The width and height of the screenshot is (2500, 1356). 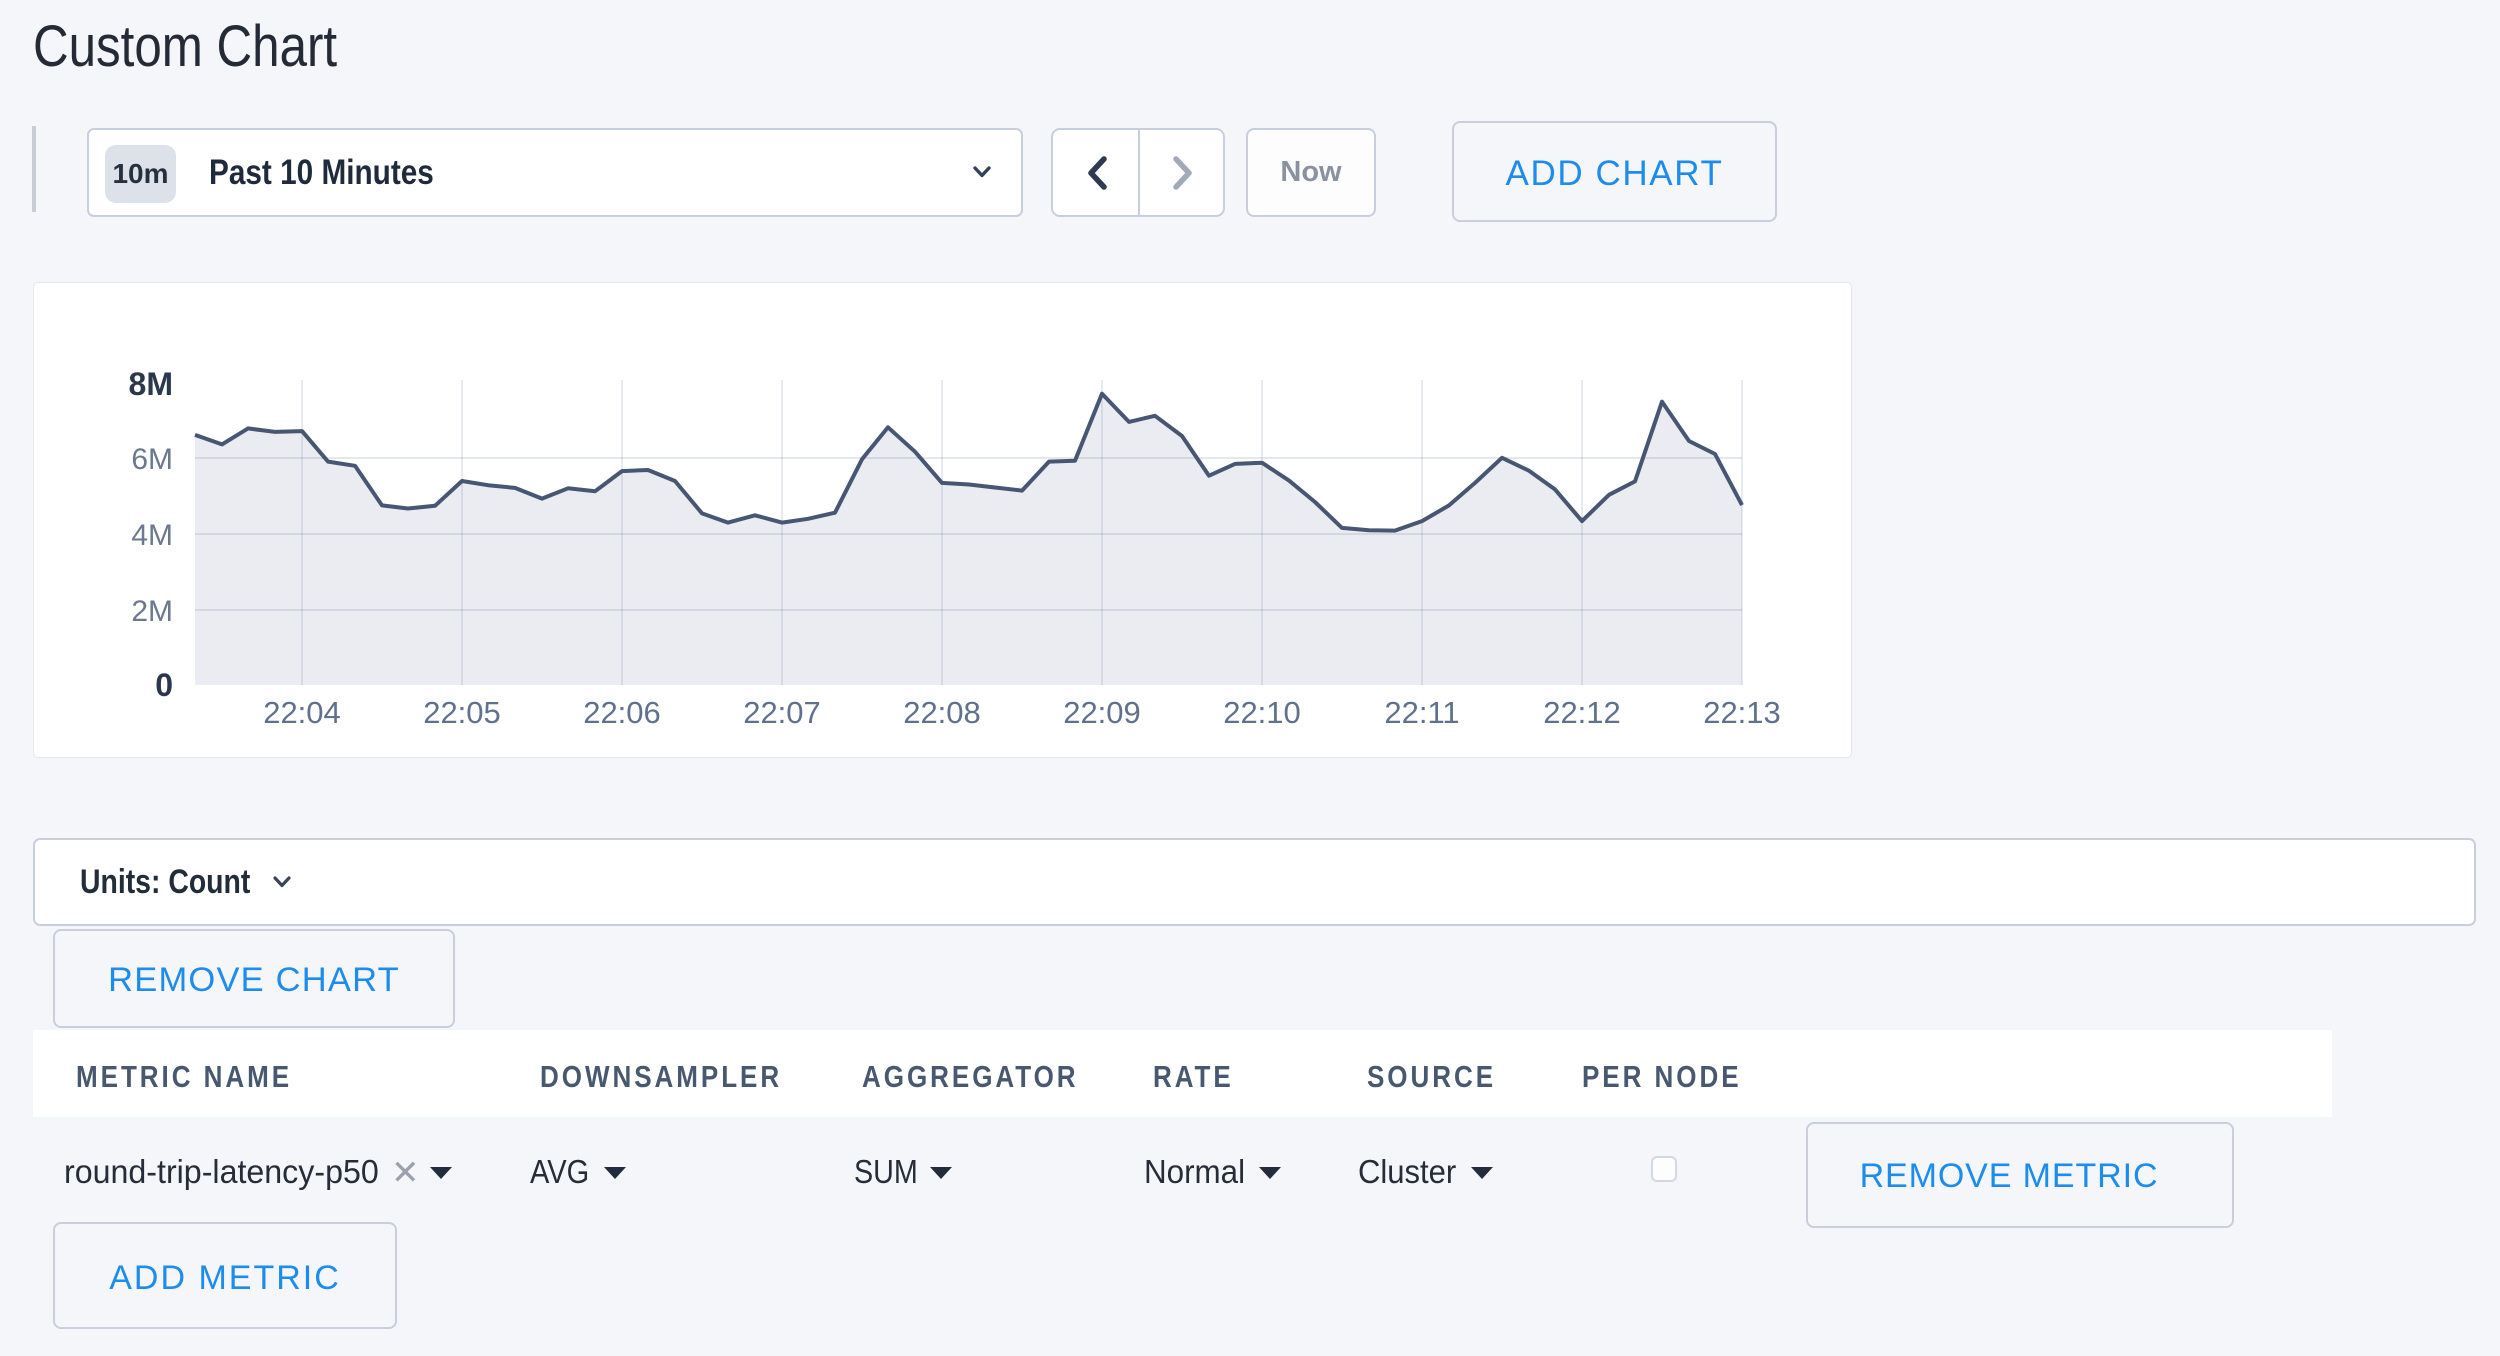 What do you see at coordinates (151, 384) in the screenshot?
I see `svg-text: 8M` at bounding box center [151, 384].